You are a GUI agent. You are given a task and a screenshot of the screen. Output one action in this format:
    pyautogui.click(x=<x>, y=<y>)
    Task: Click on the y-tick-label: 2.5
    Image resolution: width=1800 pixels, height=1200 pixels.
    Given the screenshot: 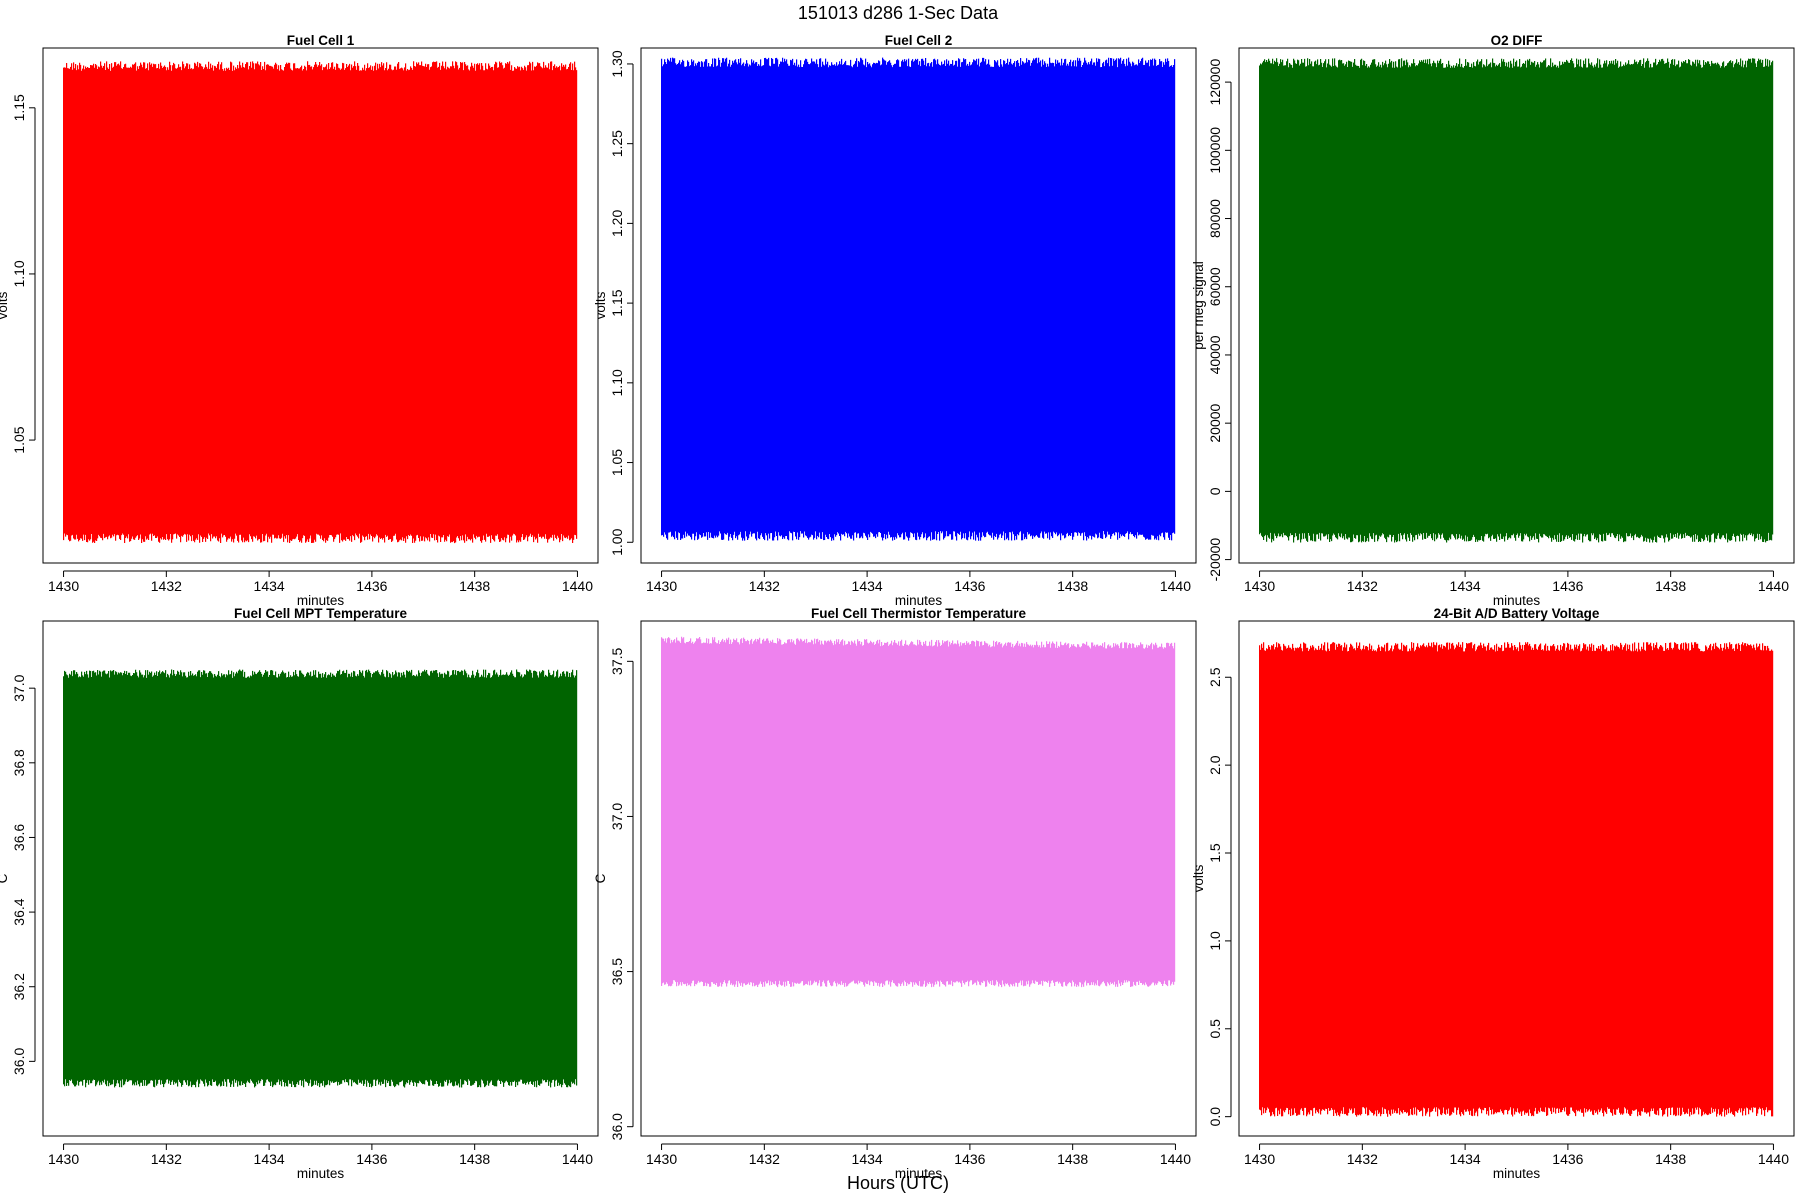 What is the action you would take?
    pyautogui.click(x=1215, y=677)
    